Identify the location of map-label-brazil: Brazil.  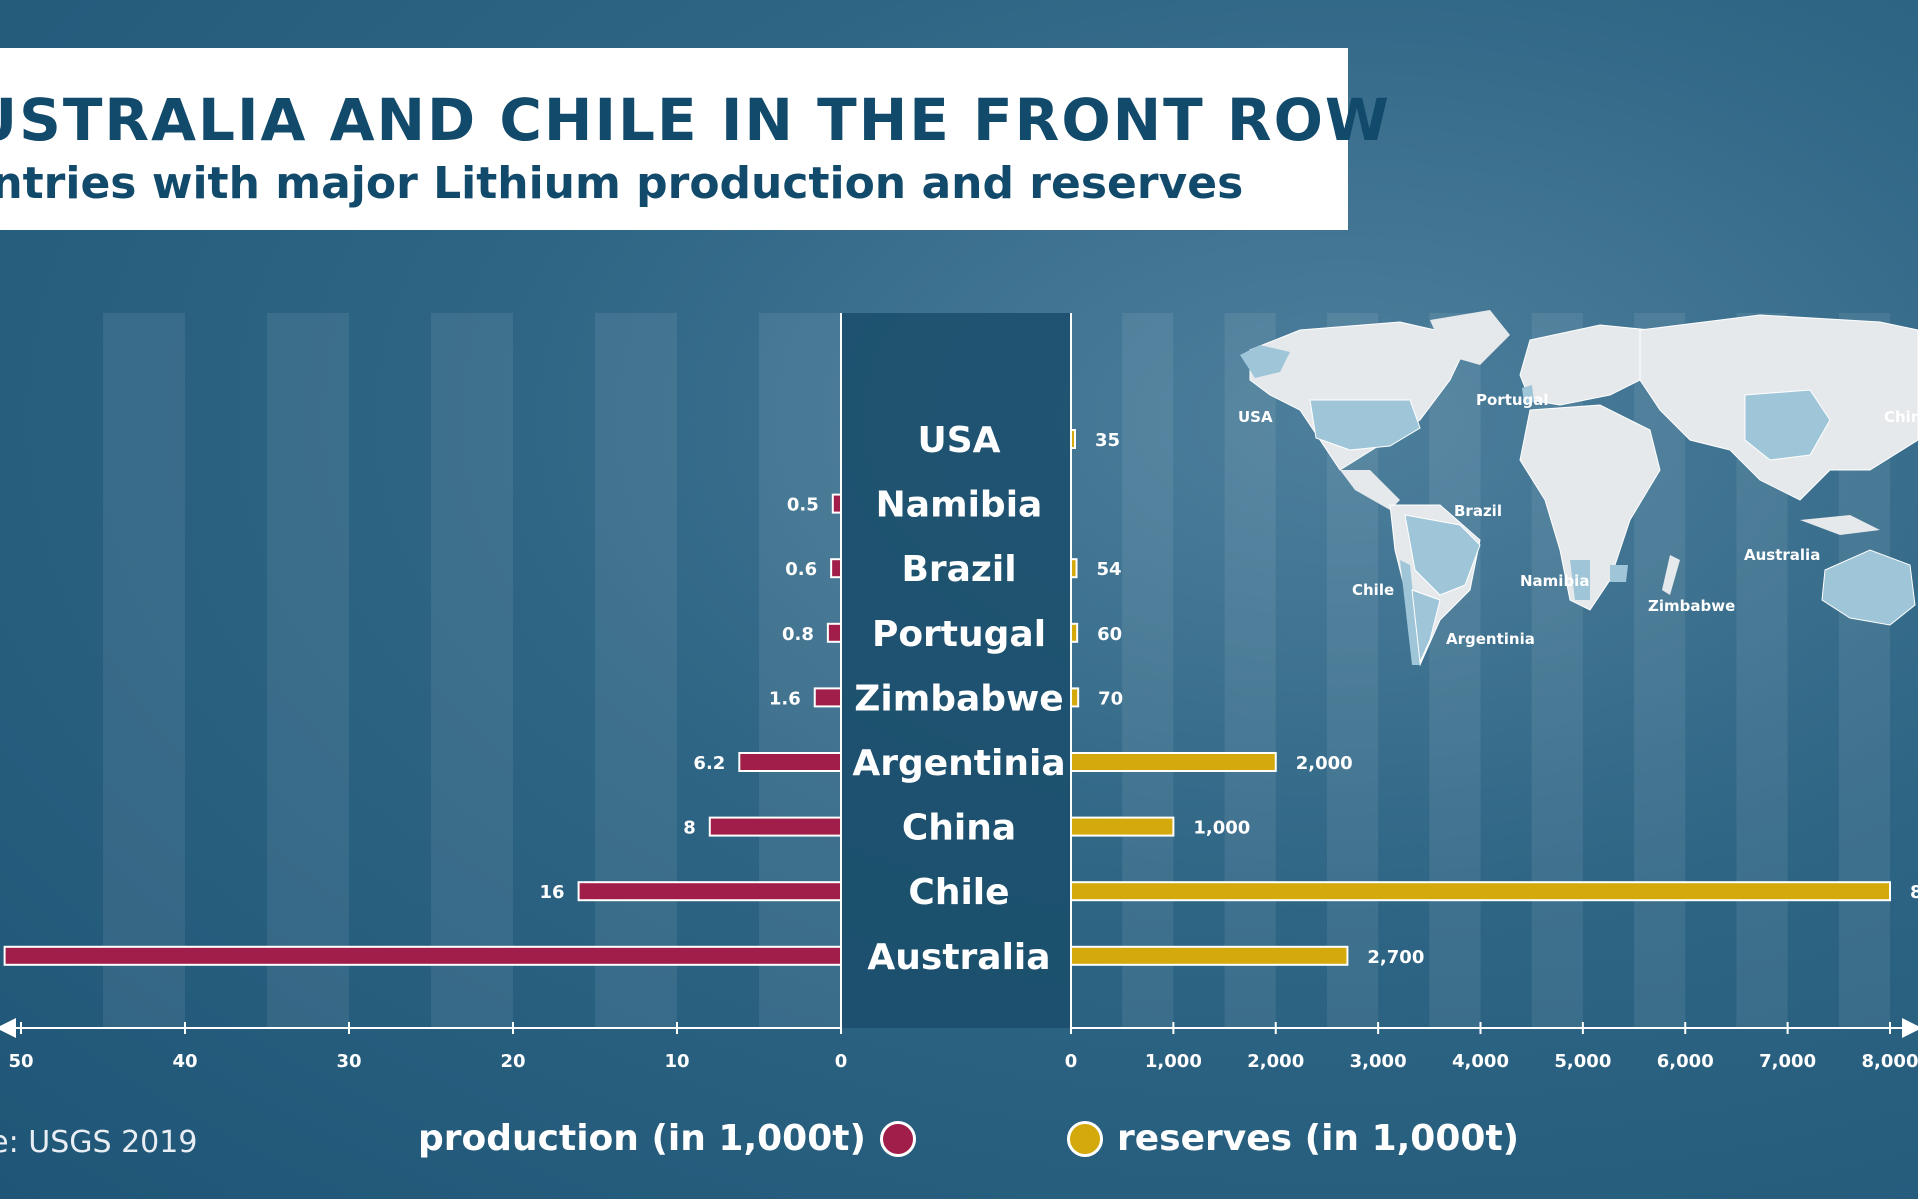
(1478, 511).